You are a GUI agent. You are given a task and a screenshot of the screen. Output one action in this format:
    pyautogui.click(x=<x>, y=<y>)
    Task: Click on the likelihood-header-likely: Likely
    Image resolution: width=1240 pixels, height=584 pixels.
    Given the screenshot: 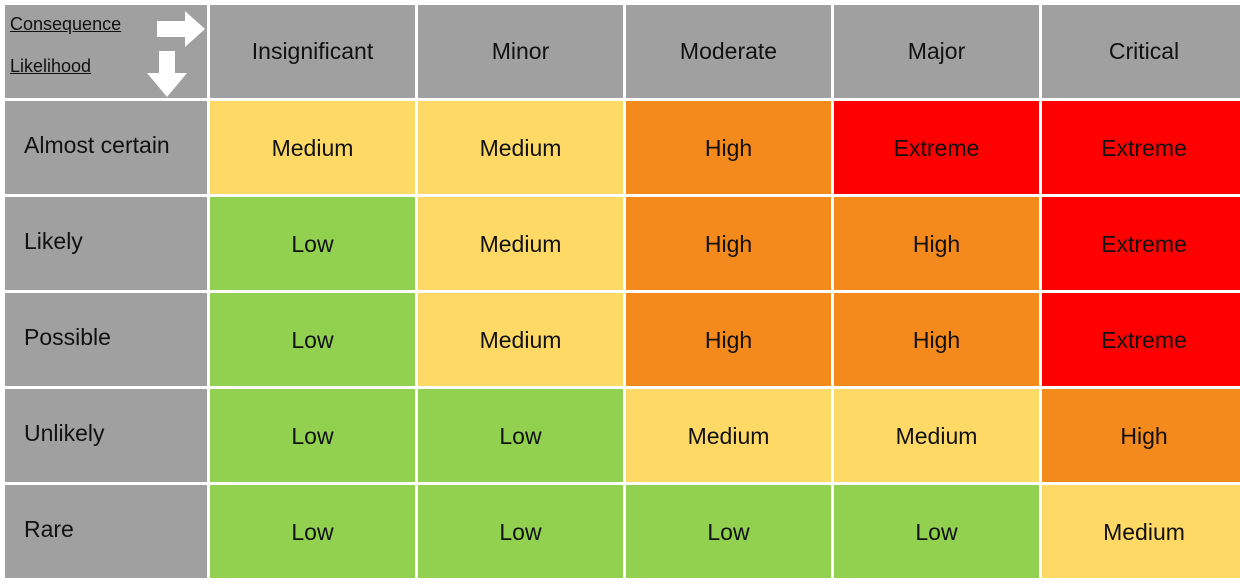 What is the action you would take?
    pyautogui.click(x=106, y=243)
    